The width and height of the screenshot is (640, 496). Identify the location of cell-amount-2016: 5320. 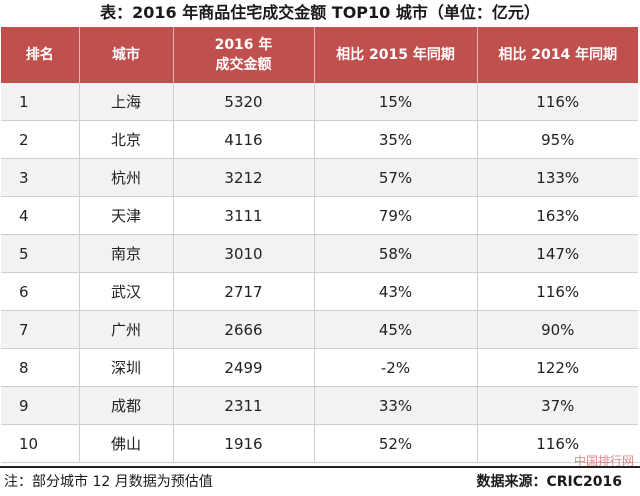
(244, 102).